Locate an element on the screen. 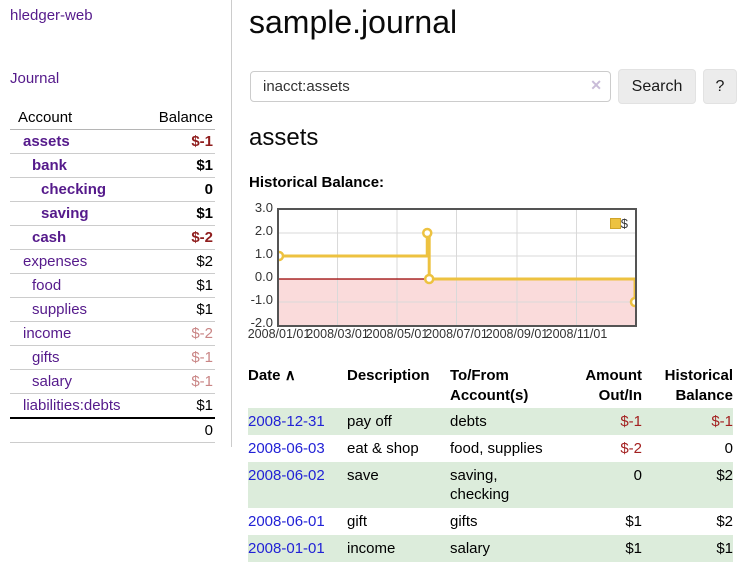 The width and height of the screenshot is (742, 582). account-link-bank: bank is located at coordinates (50, 165).